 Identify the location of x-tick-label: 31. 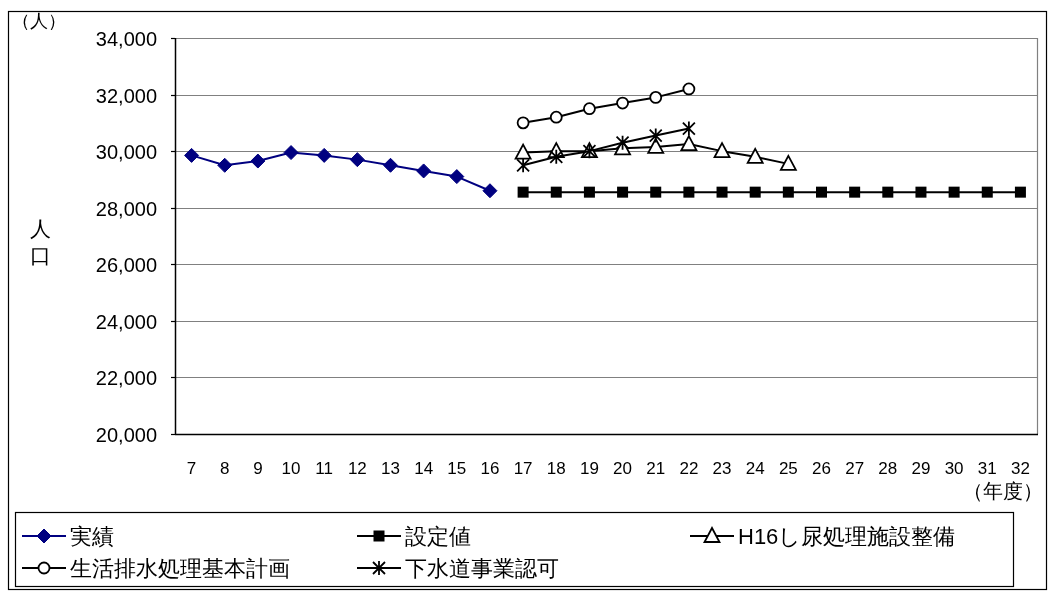
(987, 468).